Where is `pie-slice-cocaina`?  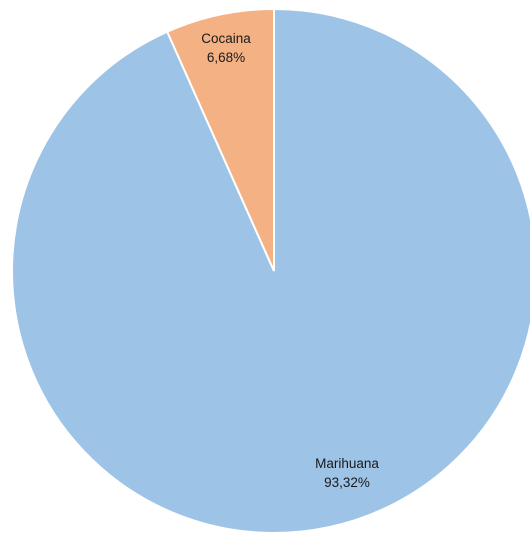 pie-slice-cocaina is located at coordinates (220, 139).